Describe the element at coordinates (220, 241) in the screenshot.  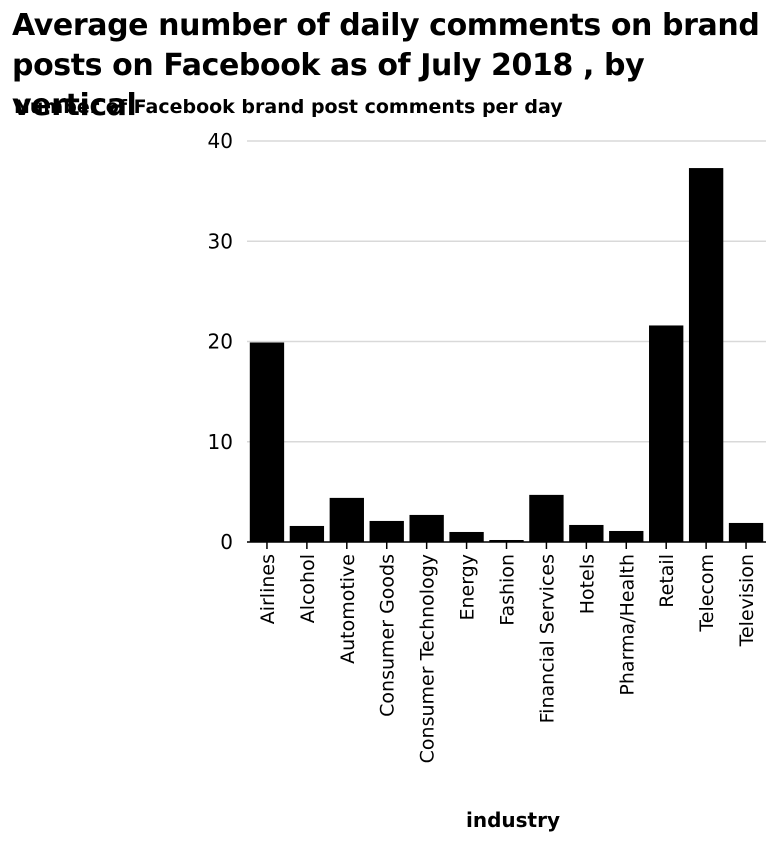
I see `y-tick-label: 30` at that location.